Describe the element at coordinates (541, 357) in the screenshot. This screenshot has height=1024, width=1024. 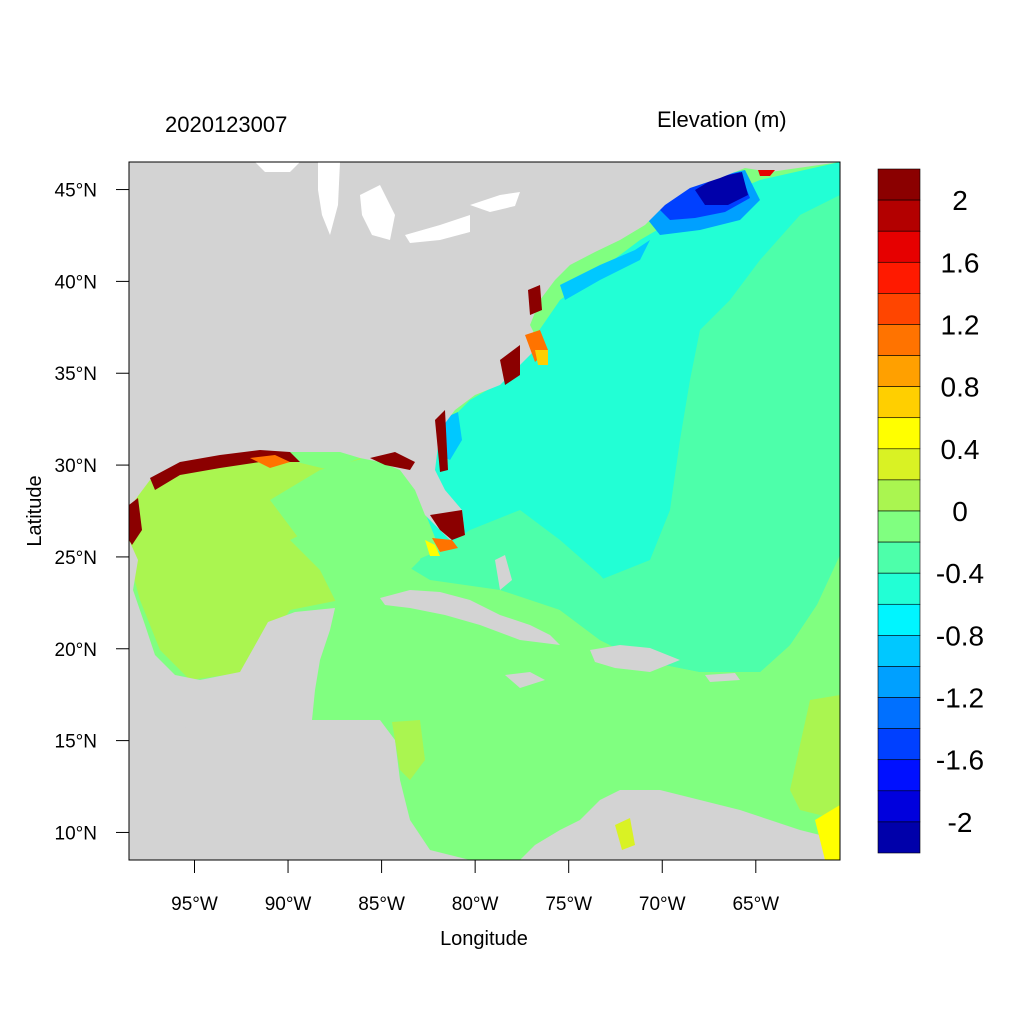
I see `pamlico-yellow` at that location.